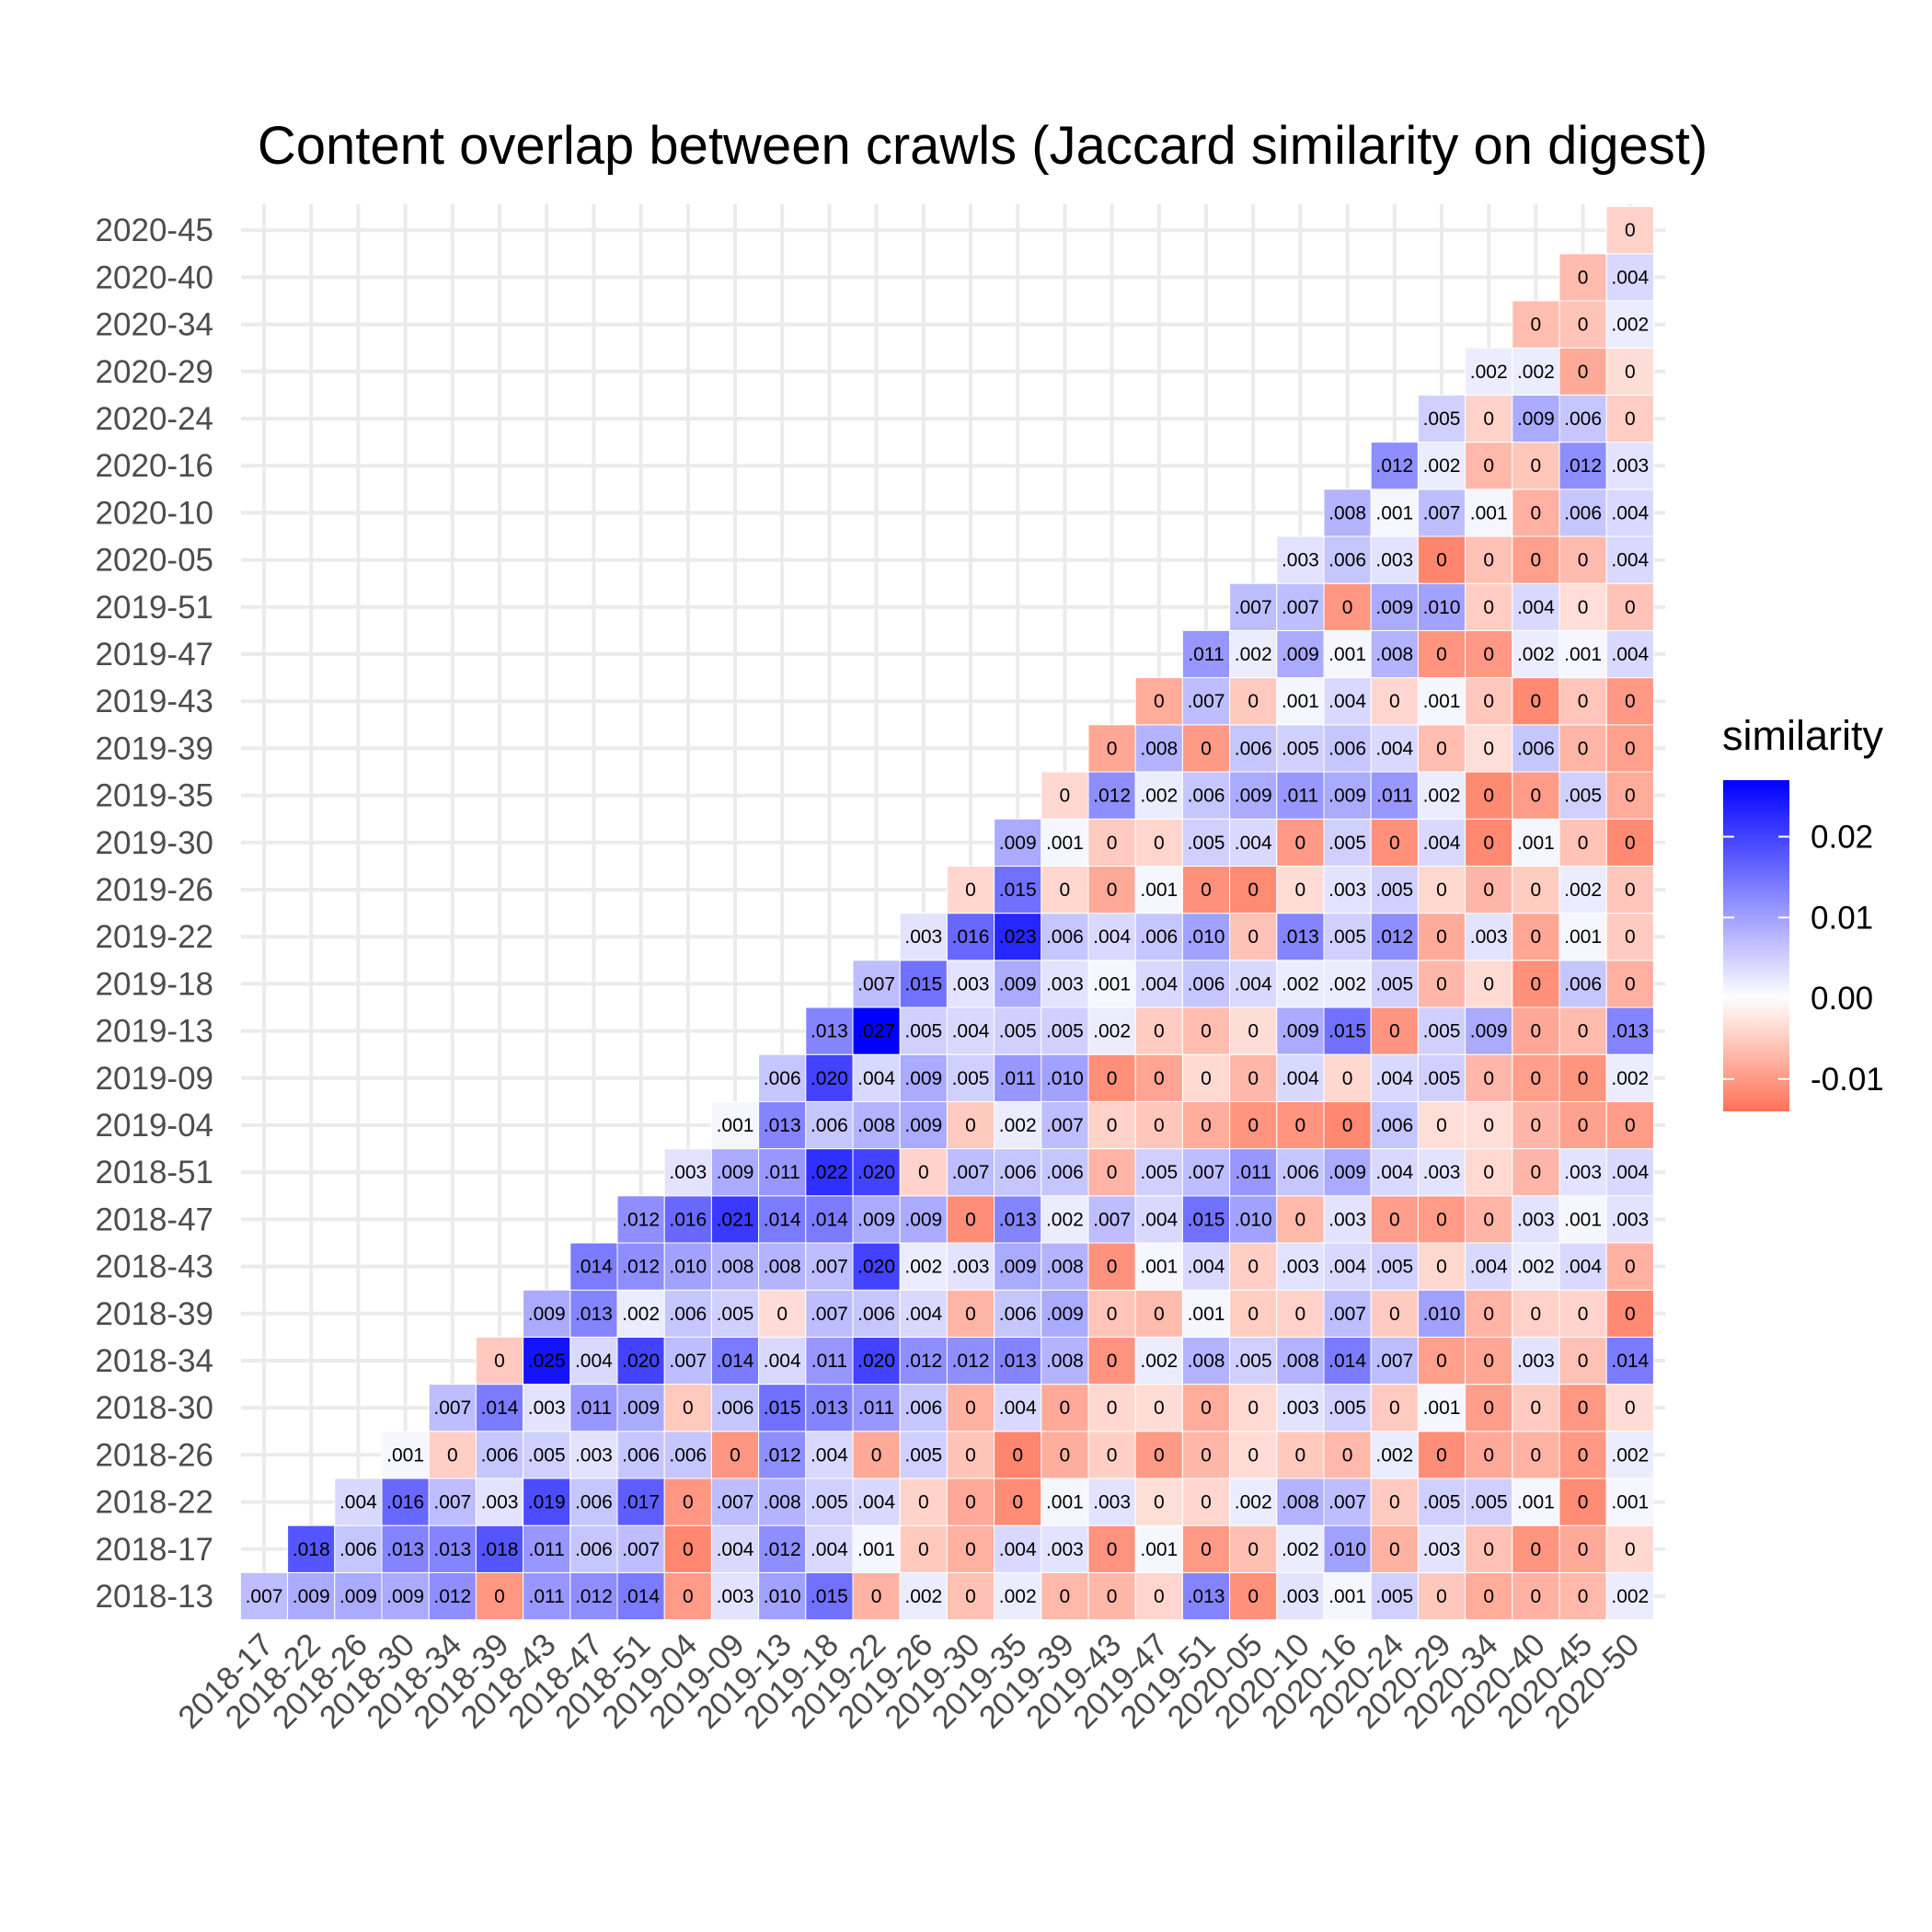  Describe the element at coordinates (1347, 1031) in the screenshot. I see `cell-value-label: .015` at that location.